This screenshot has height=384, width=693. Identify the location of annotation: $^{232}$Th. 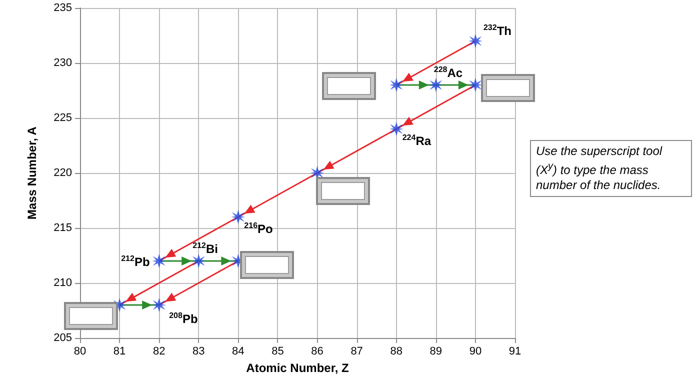
(497, 30).